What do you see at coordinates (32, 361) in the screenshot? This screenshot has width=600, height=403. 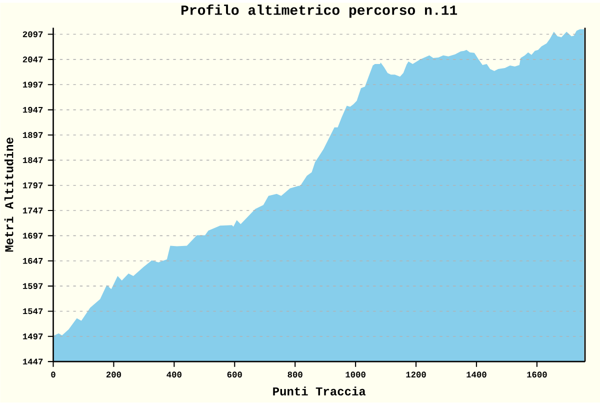 I see `y-tick-label: 1447` at bounding box center [32, 361].